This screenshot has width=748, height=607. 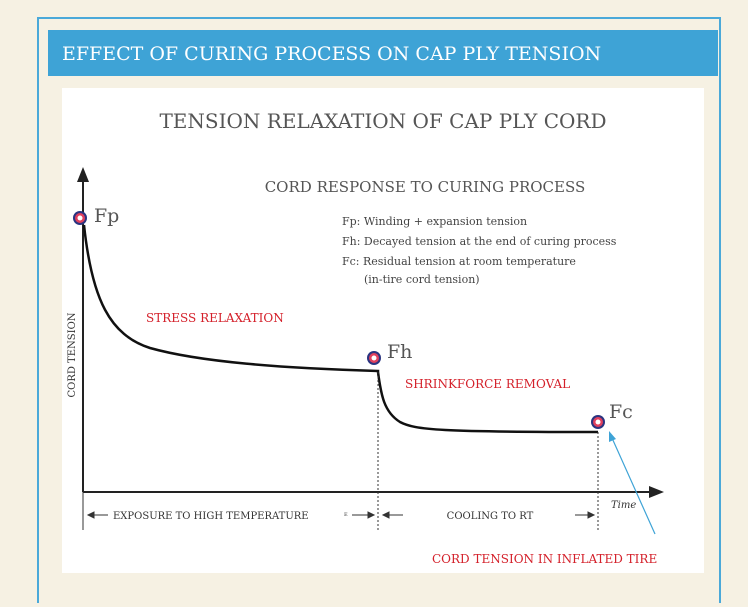 What do you see at coordinates (346, 515) in the screenshot?
I see `phase-label: E` at bounding box center [346, 515].